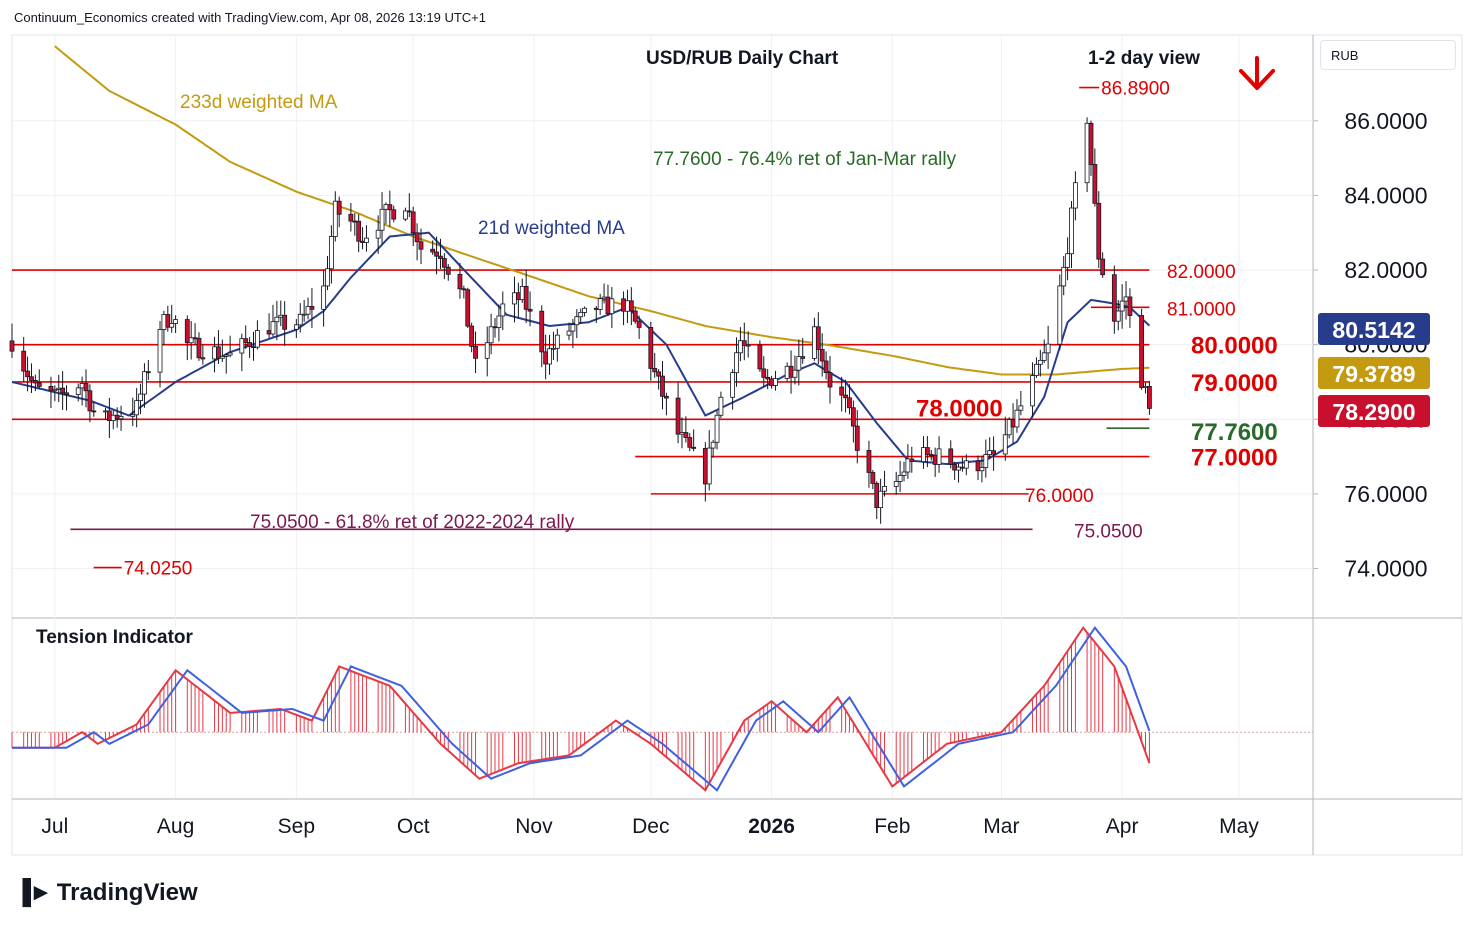 The height and width of the screenshot is (930, 1474). I want to click on x-tick-label: Aug, so click(175, 826).